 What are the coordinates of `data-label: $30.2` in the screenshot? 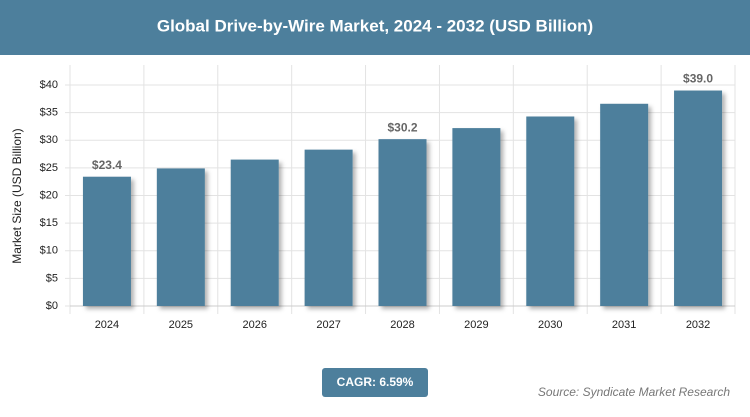 It's located at (402, 127).